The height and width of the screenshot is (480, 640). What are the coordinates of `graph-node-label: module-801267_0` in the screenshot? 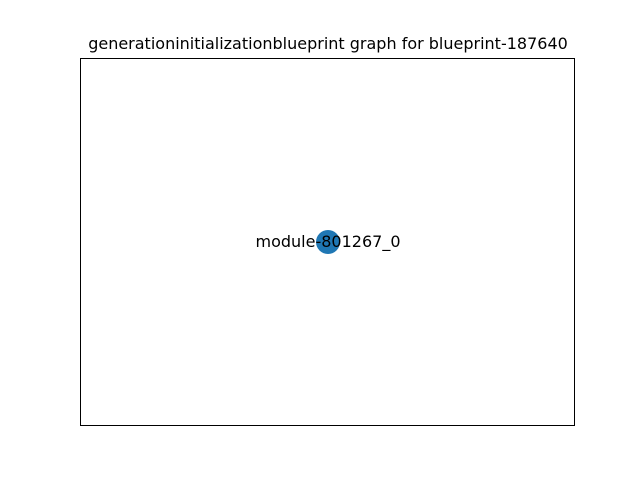 It's located at (328, 241).